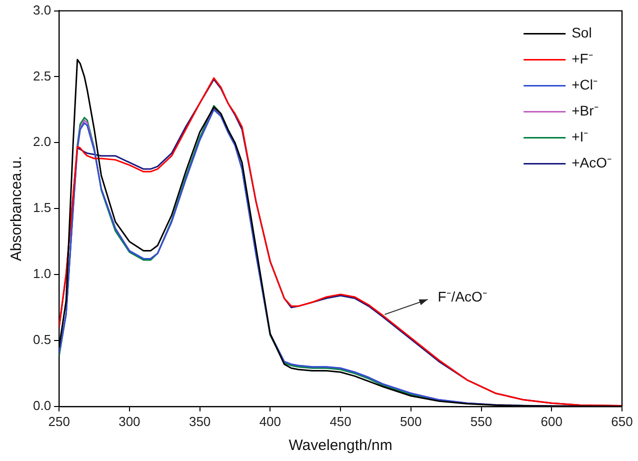 This screenshot has width=638, height=461. Describe the element at coordinates (582, 32) in the screenshot. I see `legend-label: Sol` at that location.